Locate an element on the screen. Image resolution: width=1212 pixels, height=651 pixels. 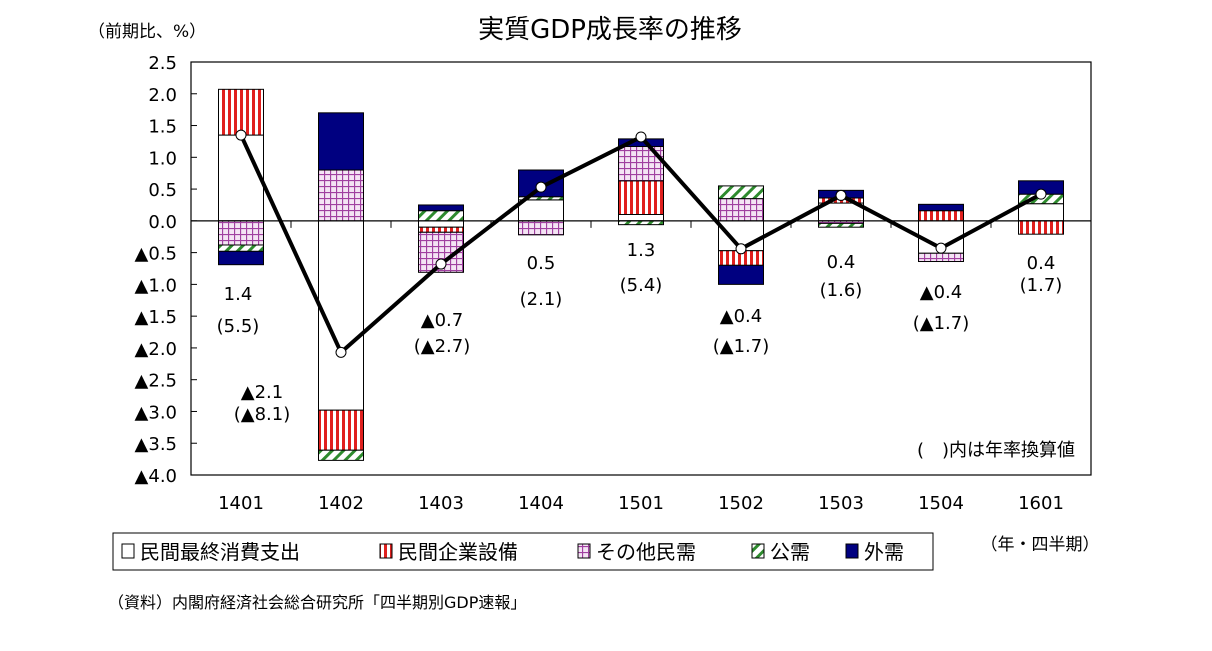
data-label-annualized: (▲2.7) is located at coordinates (442, 346).